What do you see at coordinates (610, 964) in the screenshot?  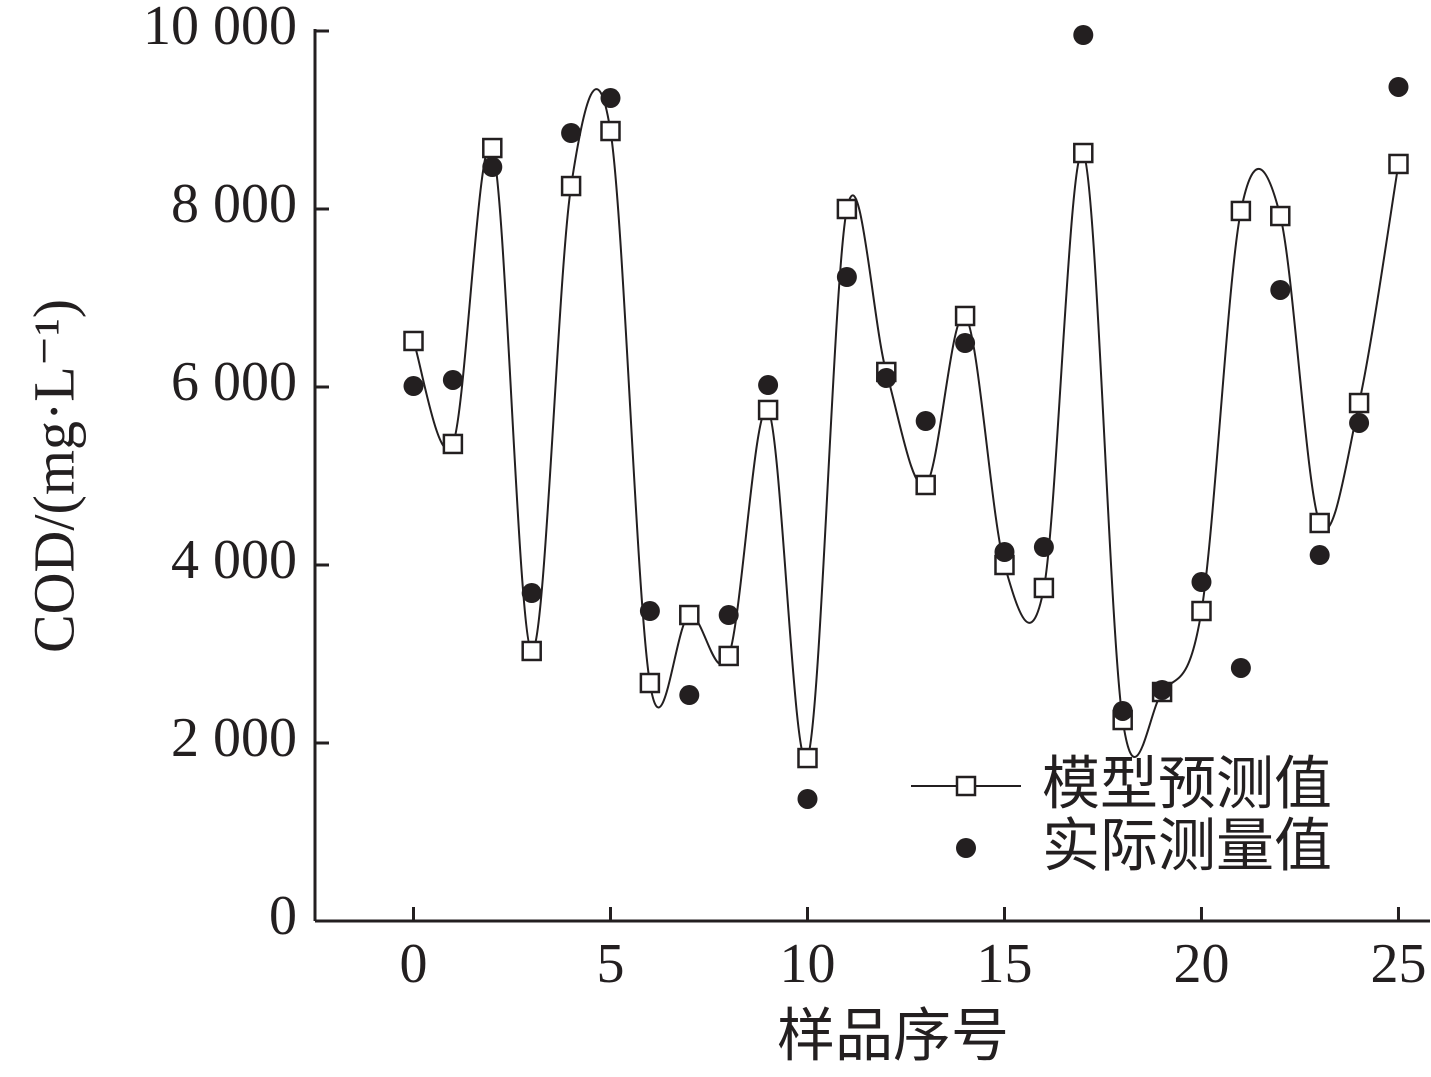 I see `x-tick-label: 5` at bounding box center [610, 964].